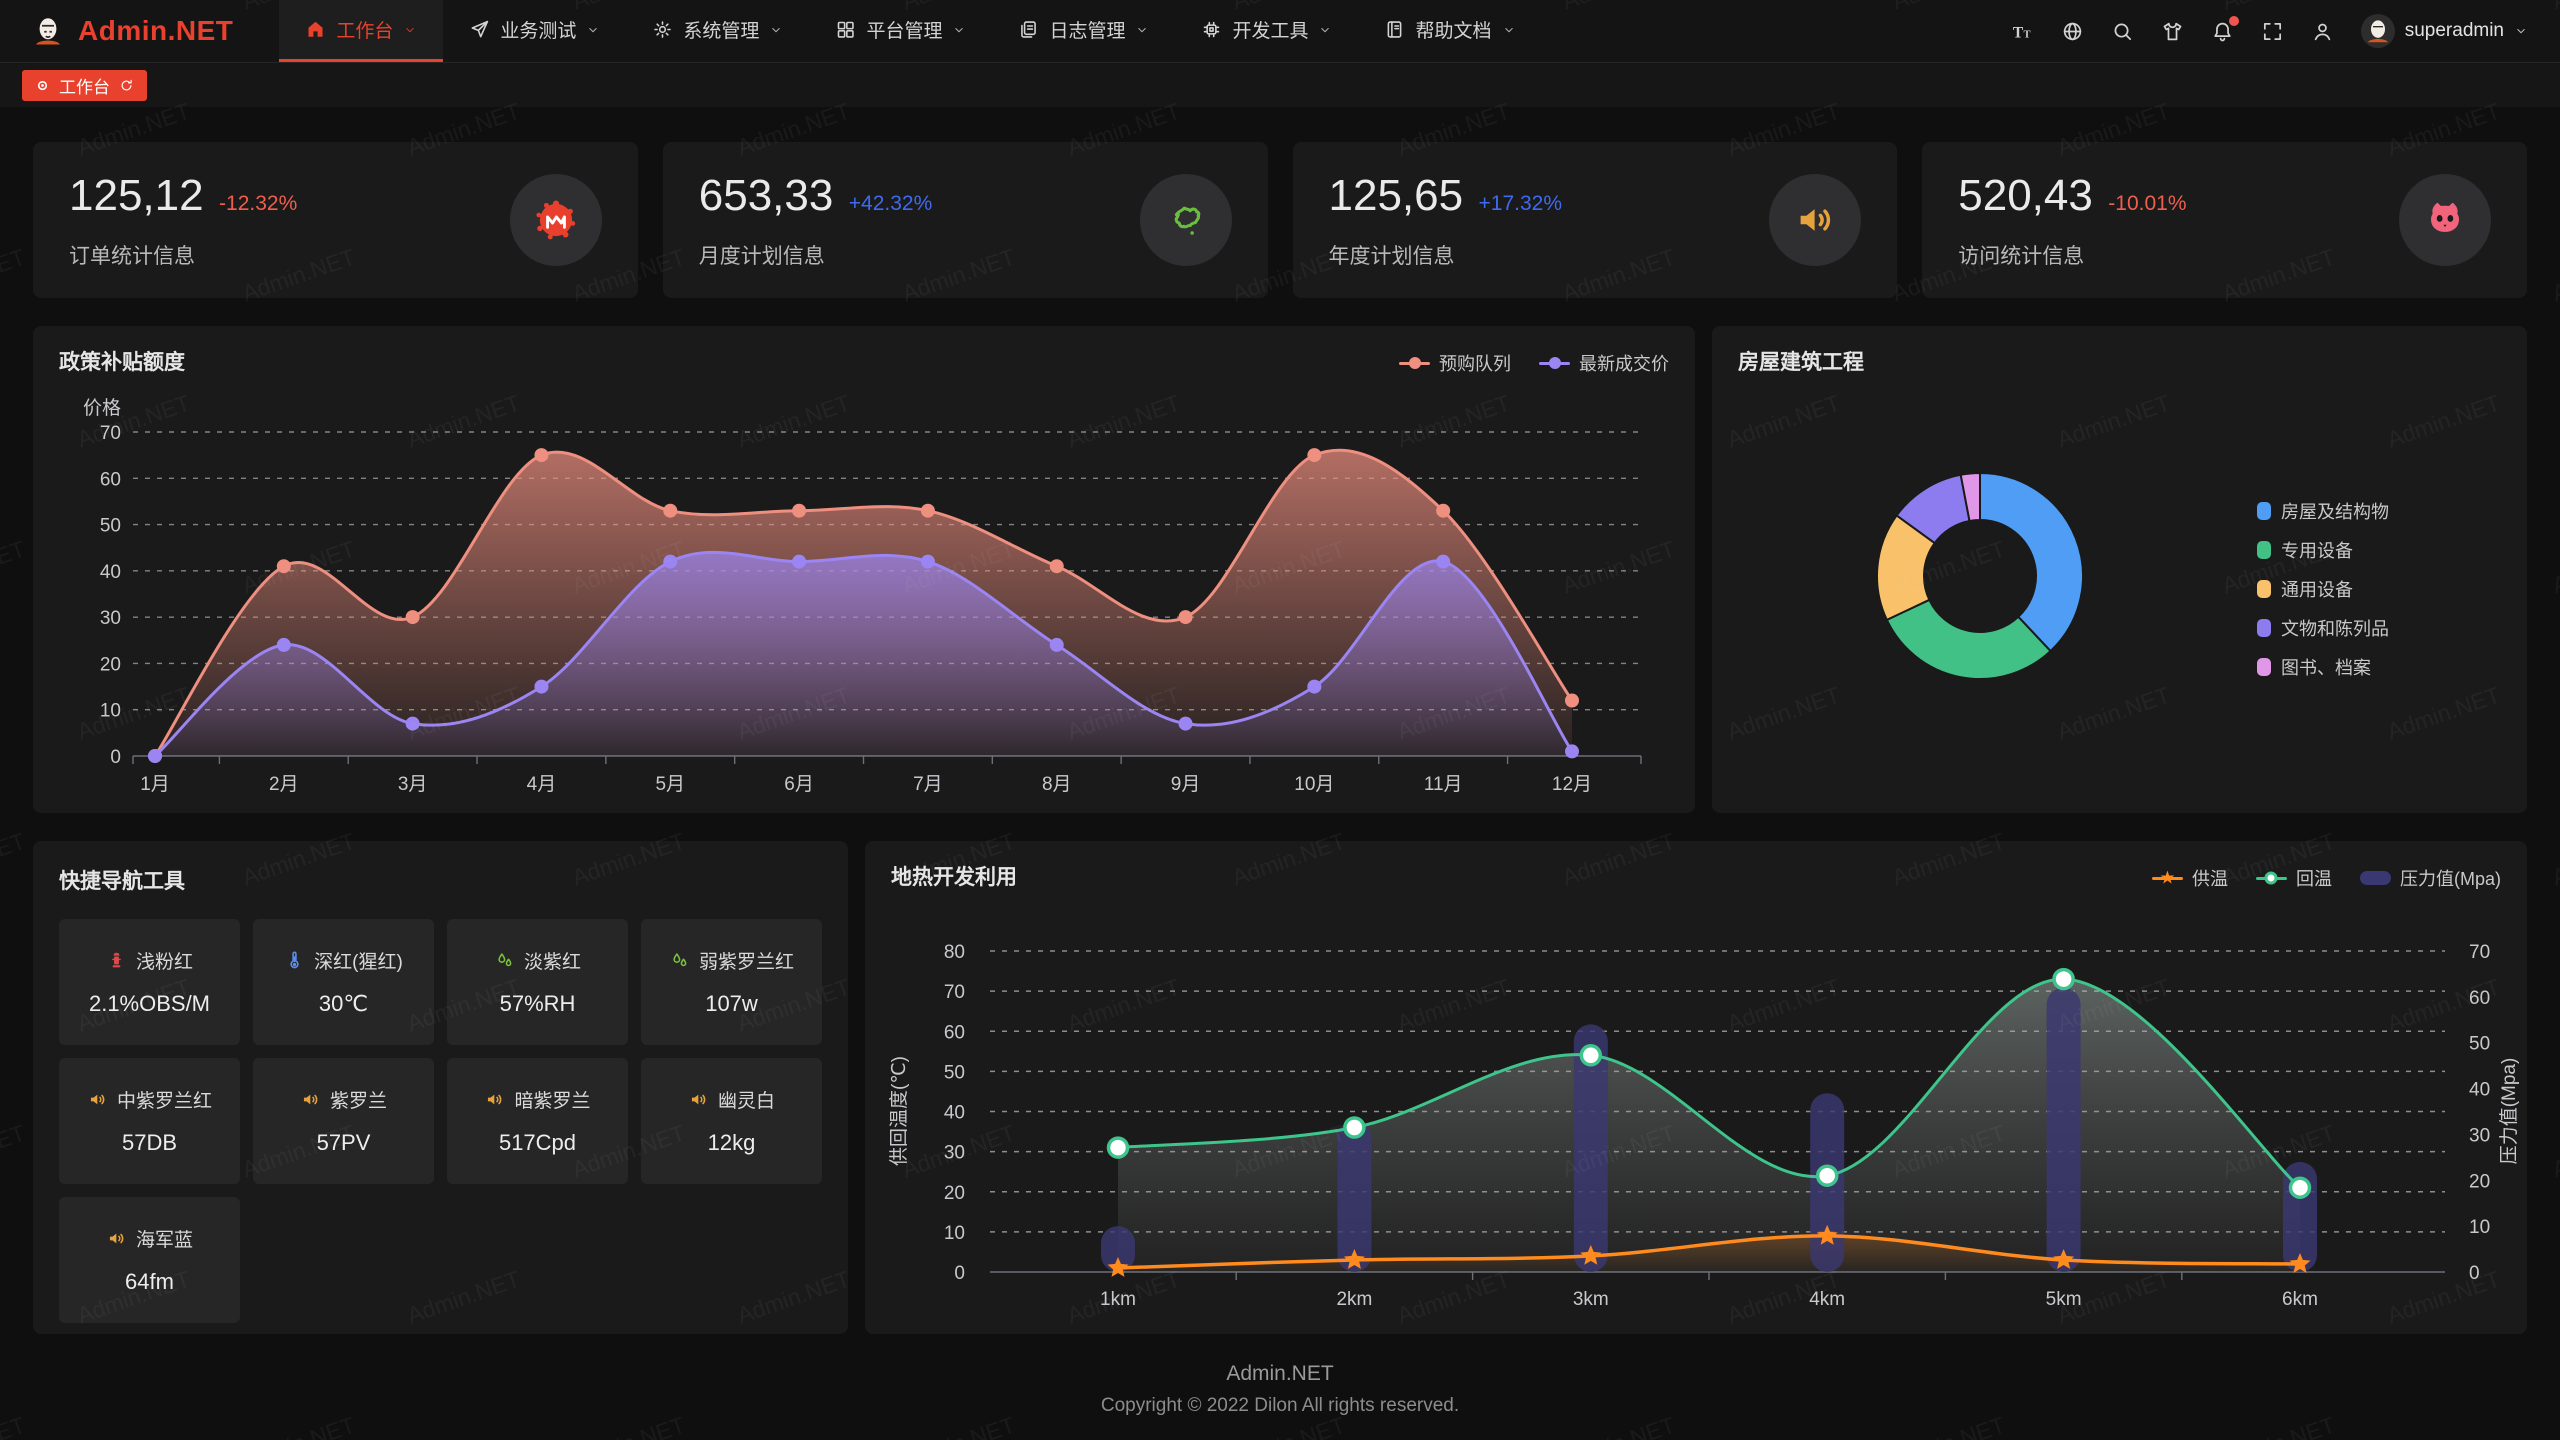 This screenshot has height=1440, width=2560. I want to click on geothermal-chart-legend: ★ 供温 回温 压力值(Mpa), so click(2326, 878).